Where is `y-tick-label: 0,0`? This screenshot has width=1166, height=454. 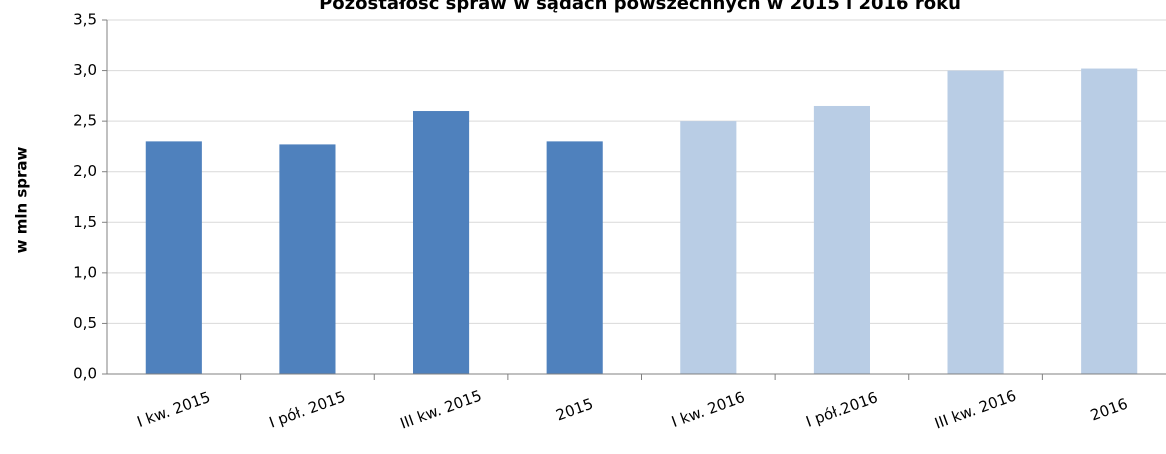
y-tick-label: 0,0 is located at coordinates (85, 374).